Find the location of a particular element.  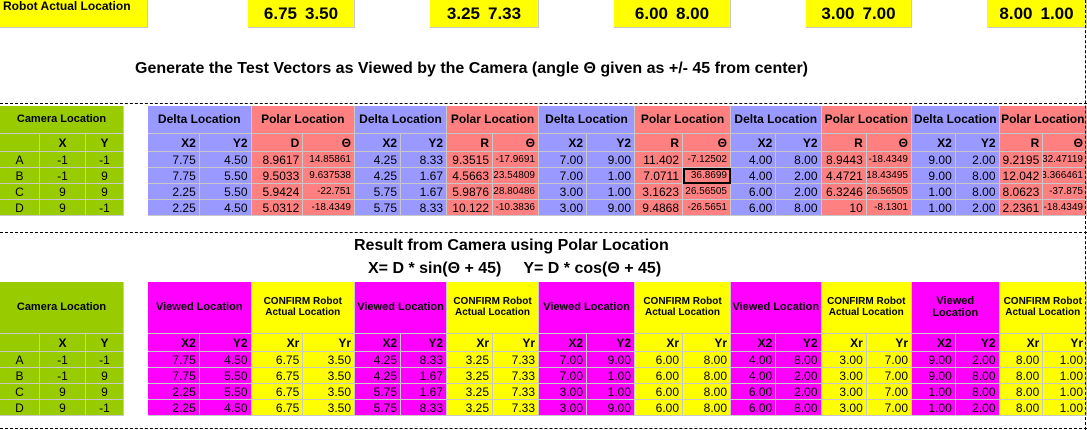

bottom-camera-row-y: 9 is located at coordinates (105, 376).